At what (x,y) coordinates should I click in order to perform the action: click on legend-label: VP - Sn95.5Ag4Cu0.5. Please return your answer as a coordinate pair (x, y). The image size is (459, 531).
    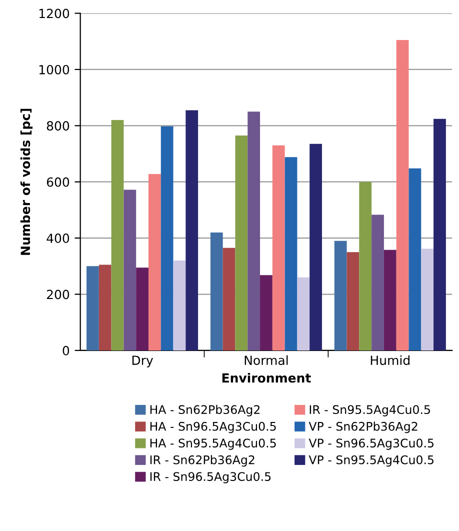
    Looking at the image, I should click on (371, 461).